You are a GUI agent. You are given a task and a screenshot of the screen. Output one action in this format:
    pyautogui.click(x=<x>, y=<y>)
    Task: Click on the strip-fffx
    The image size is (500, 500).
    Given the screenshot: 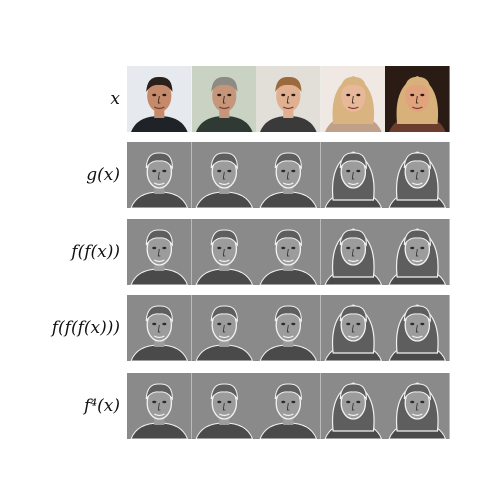 What is the action you would take?
    pyautogui.click(x=288, y=328)
    